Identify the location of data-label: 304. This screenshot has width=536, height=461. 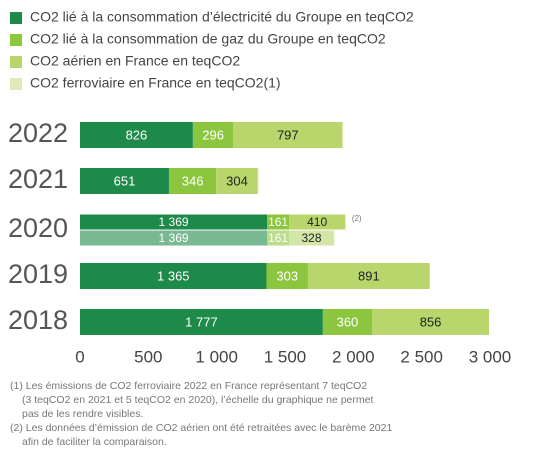
(237, 180).